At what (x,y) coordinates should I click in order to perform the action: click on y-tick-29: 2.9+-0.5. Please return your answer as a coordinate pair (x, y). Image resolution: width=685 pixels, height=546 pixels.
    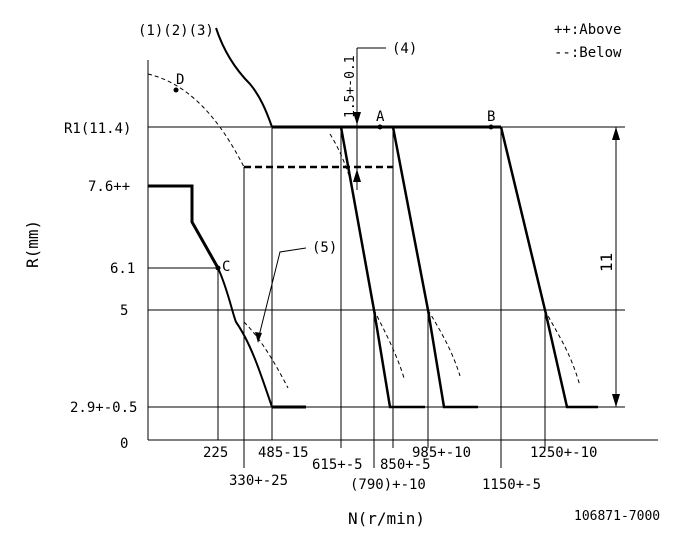
    Looking at the image, I should click on (103, 408).